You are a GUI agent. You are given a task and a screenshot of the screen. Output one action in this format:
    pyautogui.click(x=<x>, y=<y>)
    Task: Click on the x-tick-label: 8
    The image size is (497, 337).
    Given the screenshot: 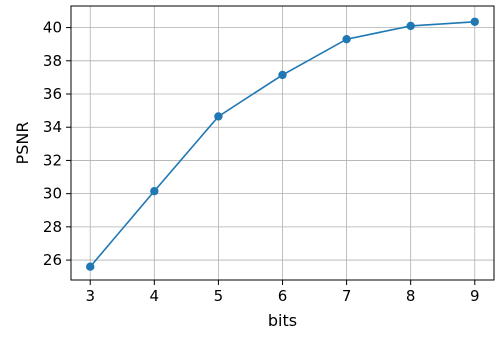 What is the action you would take?
    pyautogui.click(x=411, y=296)
    